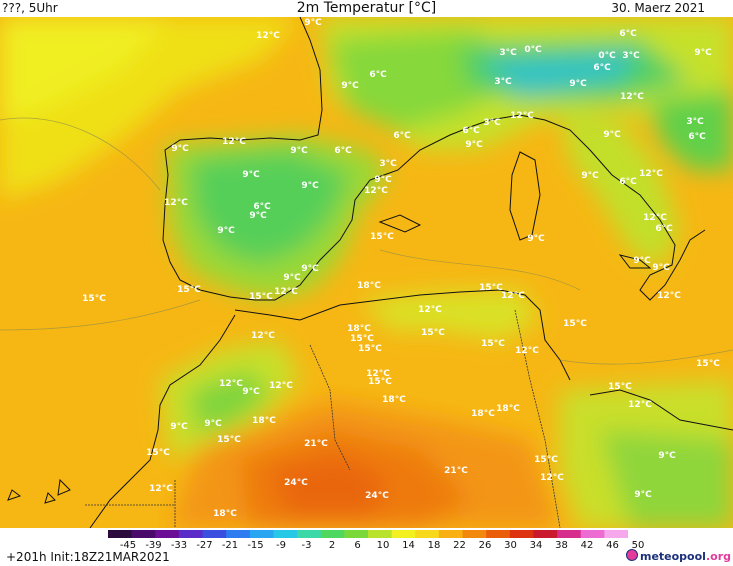  Describe the element at coordinates (536, 545) in the screenshot. I see `colorbar-tick-label: 34` at that location.